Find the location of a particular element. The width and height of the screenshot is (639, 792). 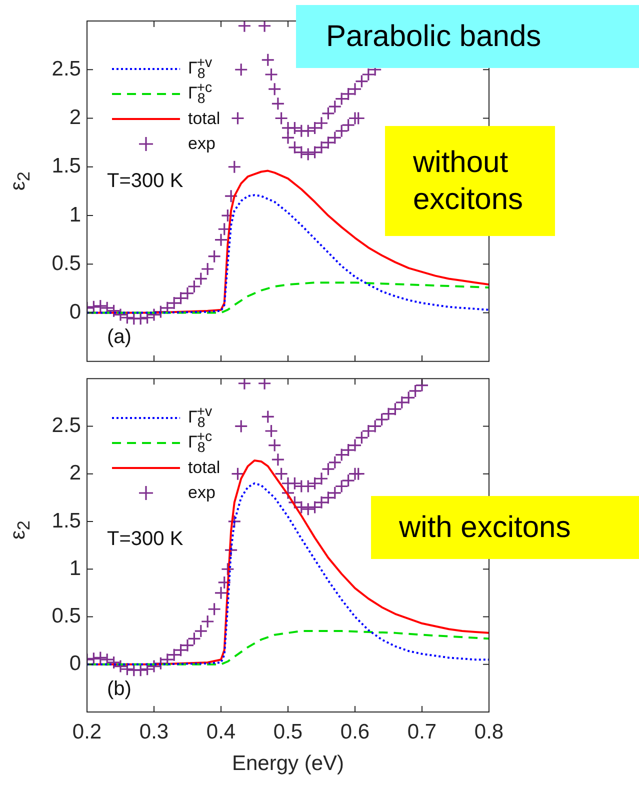

x-tick-label: 0.3 is located at coordinates (154, 732).